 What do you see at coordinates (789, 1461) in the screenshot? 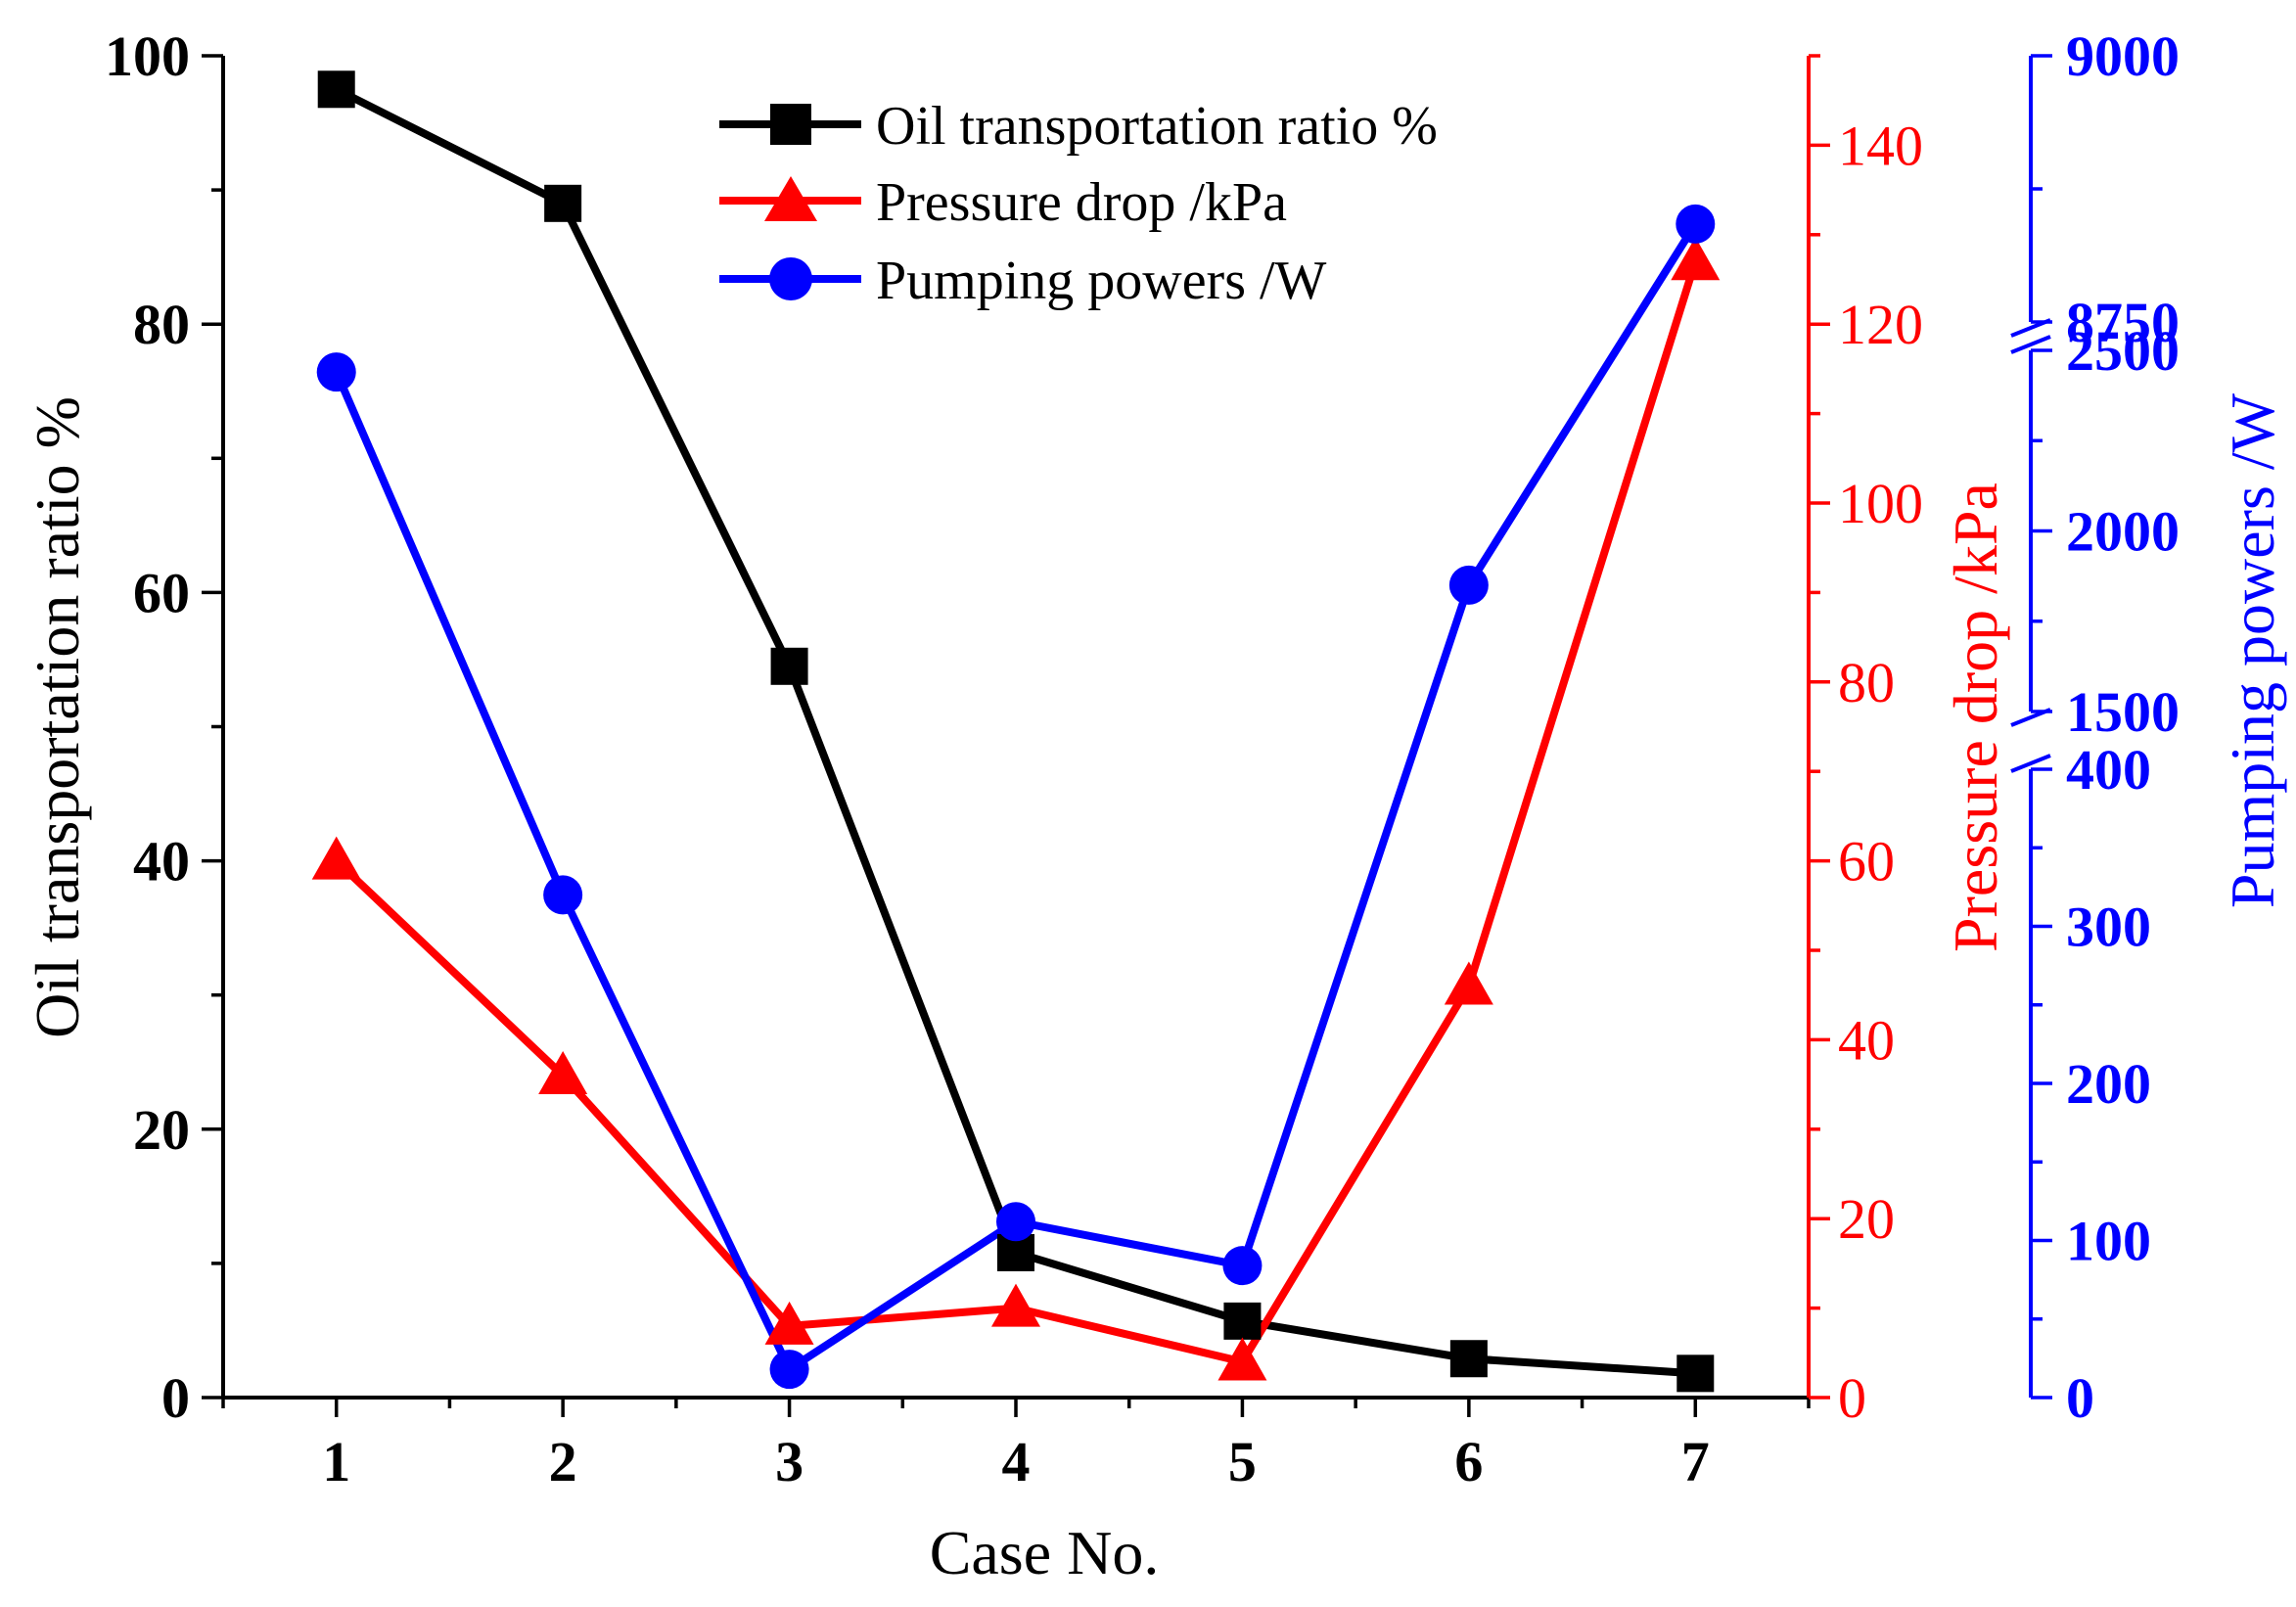
I see `x-tick-label: 3` at bounding box center [789, 1461].